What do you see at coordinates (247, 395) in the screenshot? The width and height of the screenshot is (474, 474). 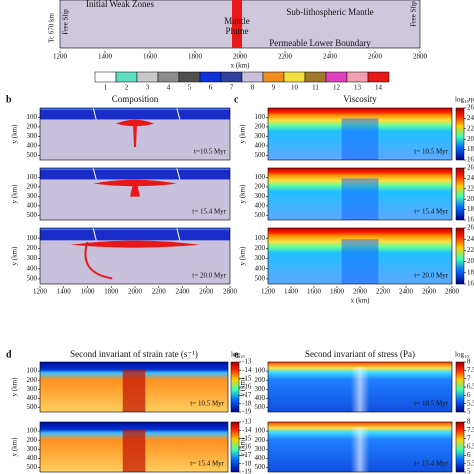 I see `colorbar-tick-label: -17` at bounding box center [247, 395].